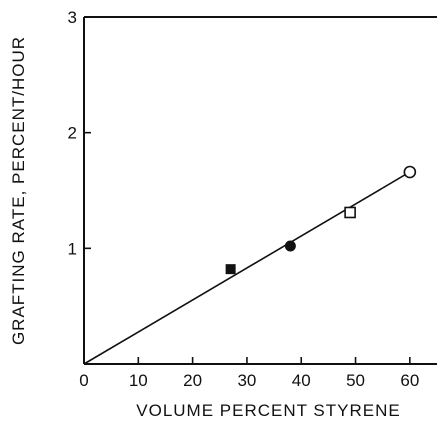 The height and width of the screenshot is (423, 447). Describe the element at coordinates (409, 380) in the screenshot. I see `x-tick-label: 60` at that location.